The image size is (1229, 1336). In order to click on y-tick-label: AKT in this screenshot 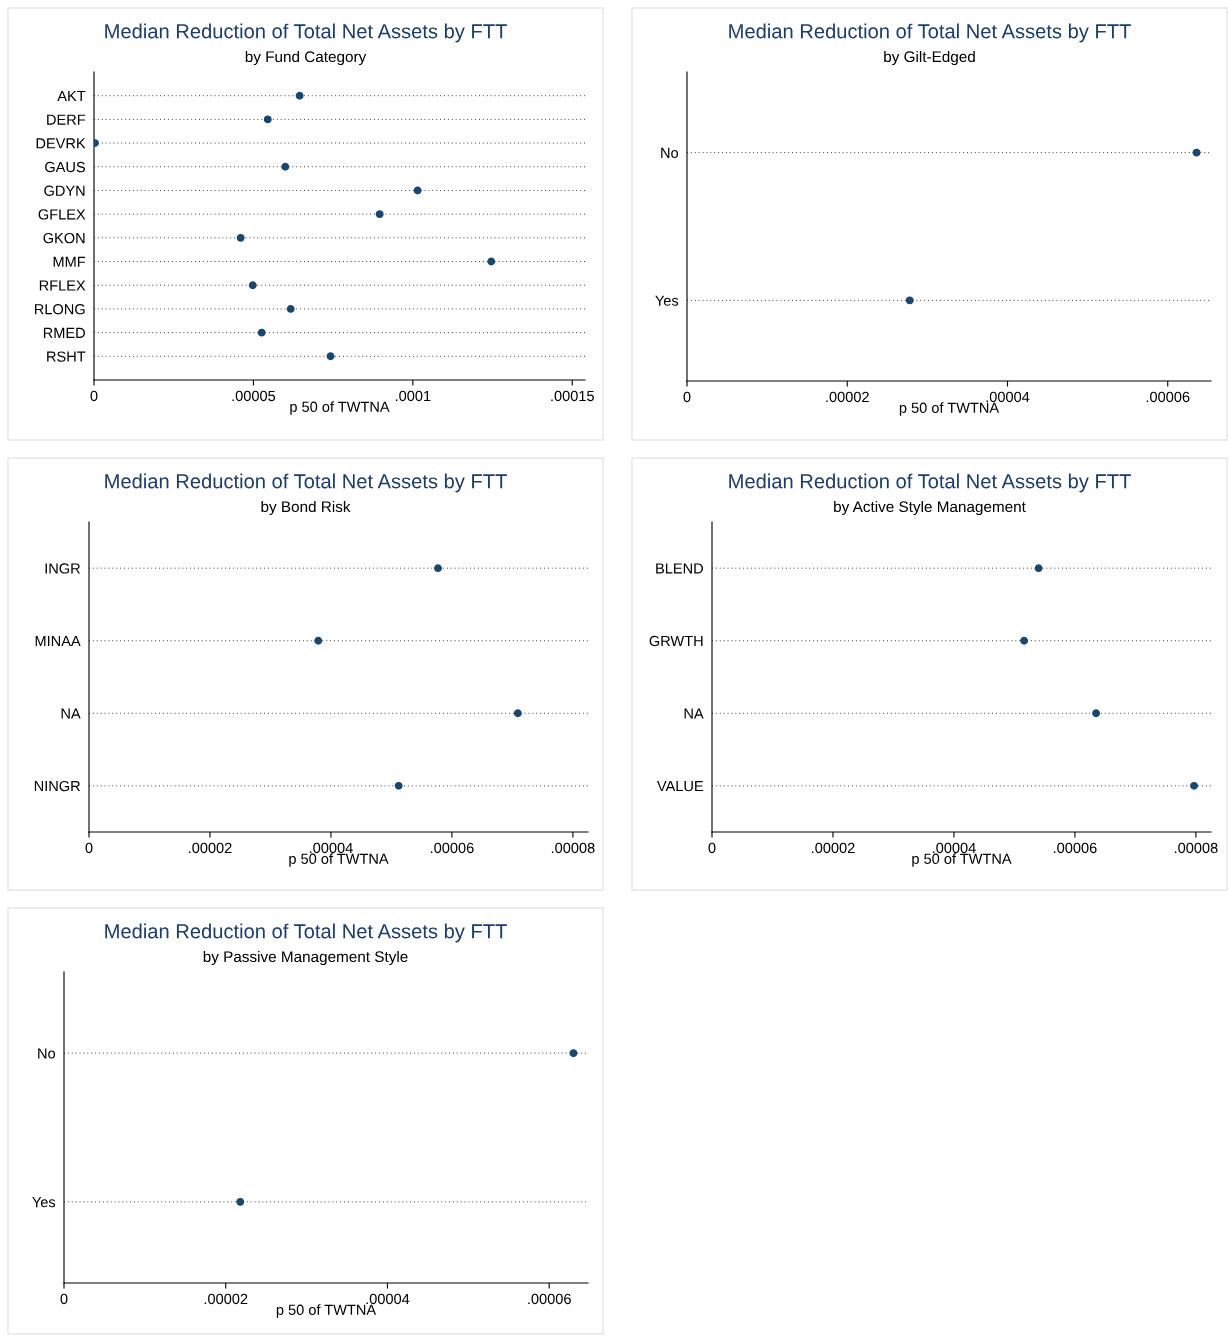, I will do `click(71, 95)`.